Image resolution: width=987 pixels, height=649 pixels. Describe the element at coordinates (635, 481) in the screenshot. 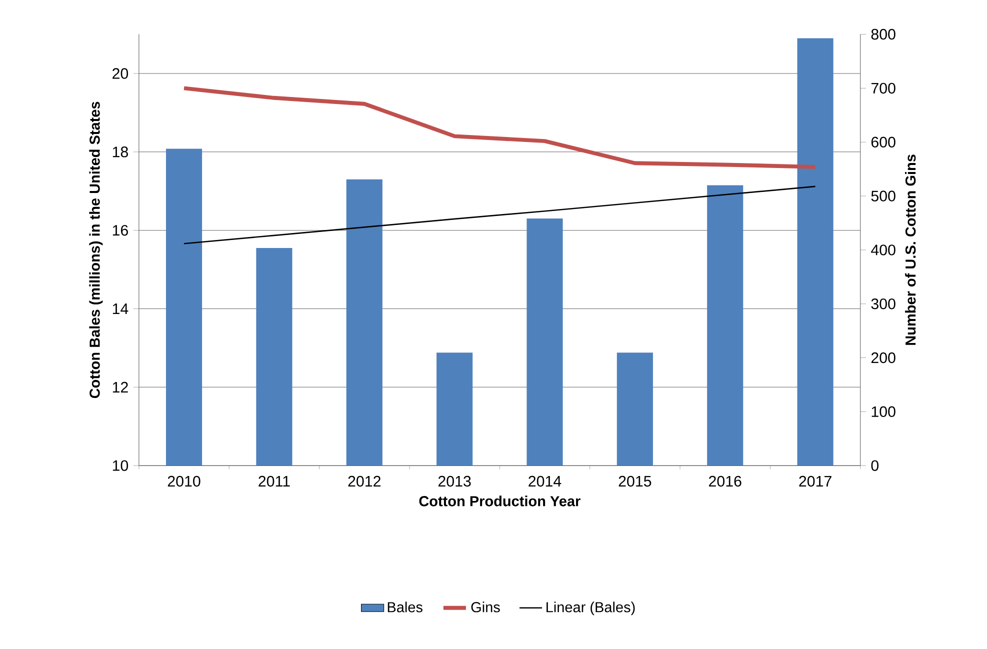

I see `x-tick-label: 2015` at that location.